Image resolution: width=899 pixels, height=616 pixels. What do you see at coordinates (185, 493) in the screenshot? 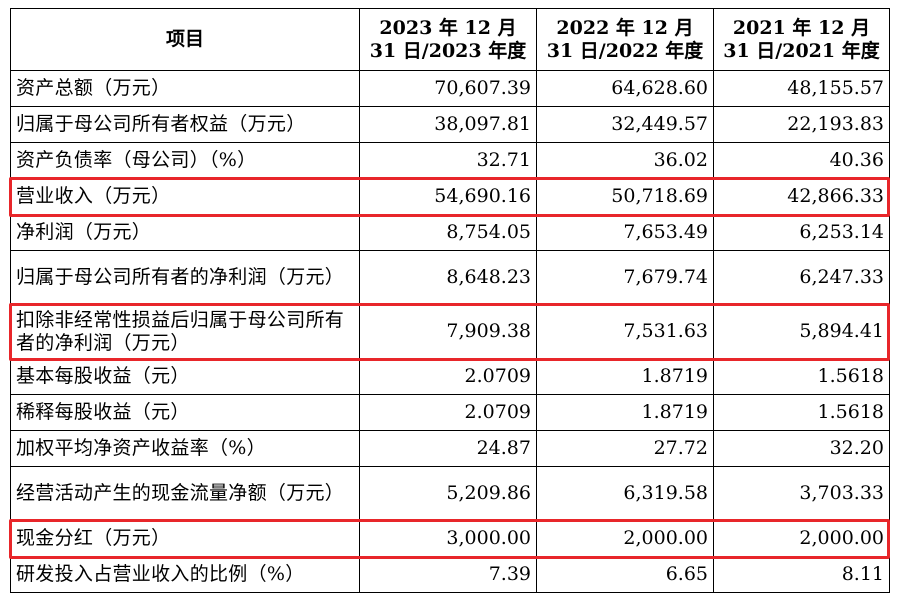
I see `row-label: 经营活动产生的现金流量净额（万元）` at bounding box center [185, 493].